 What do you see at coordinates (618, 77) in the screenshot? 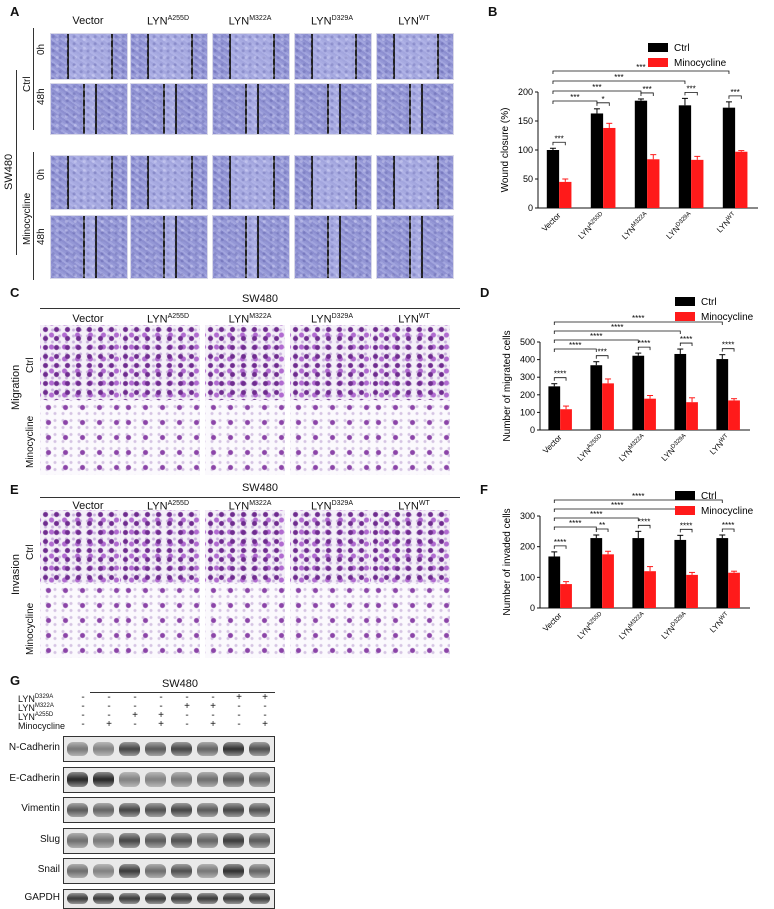
I see `vector-sig-label: ***` at bounding box center [618, 77].